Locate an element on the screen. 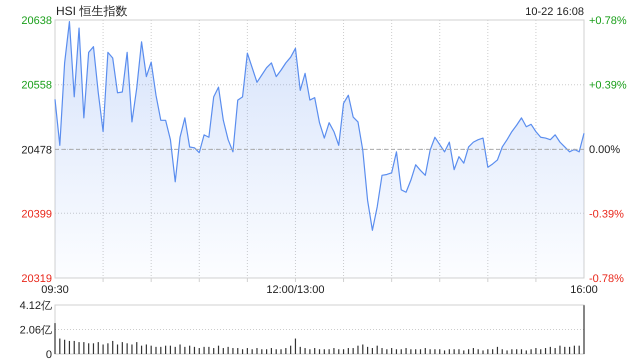 This screenshot has height=360, width=640. y2-tick-label: +0.39% is located at coordinates (608, 86).